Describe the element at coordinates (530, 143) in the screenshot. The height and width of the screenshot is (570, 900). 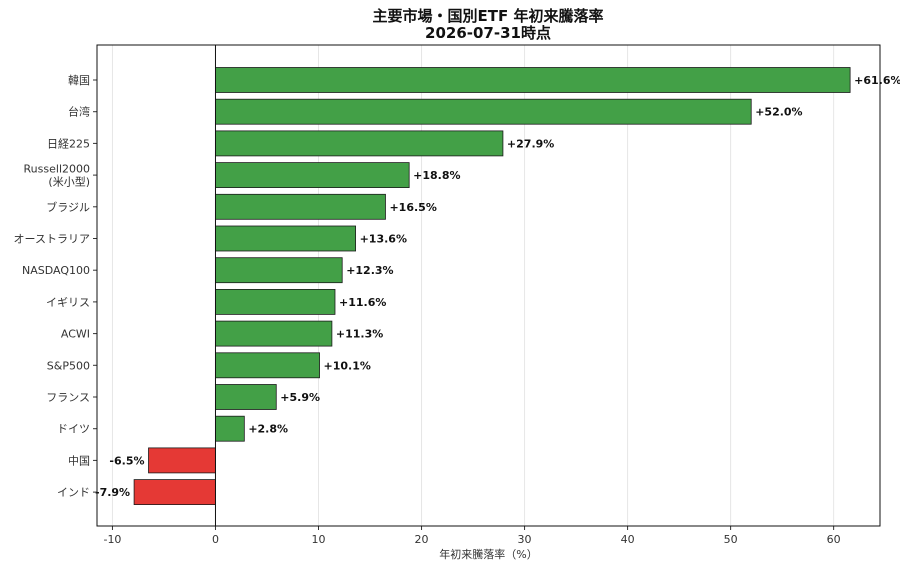
I see `data-label: +27.9%` at that location.